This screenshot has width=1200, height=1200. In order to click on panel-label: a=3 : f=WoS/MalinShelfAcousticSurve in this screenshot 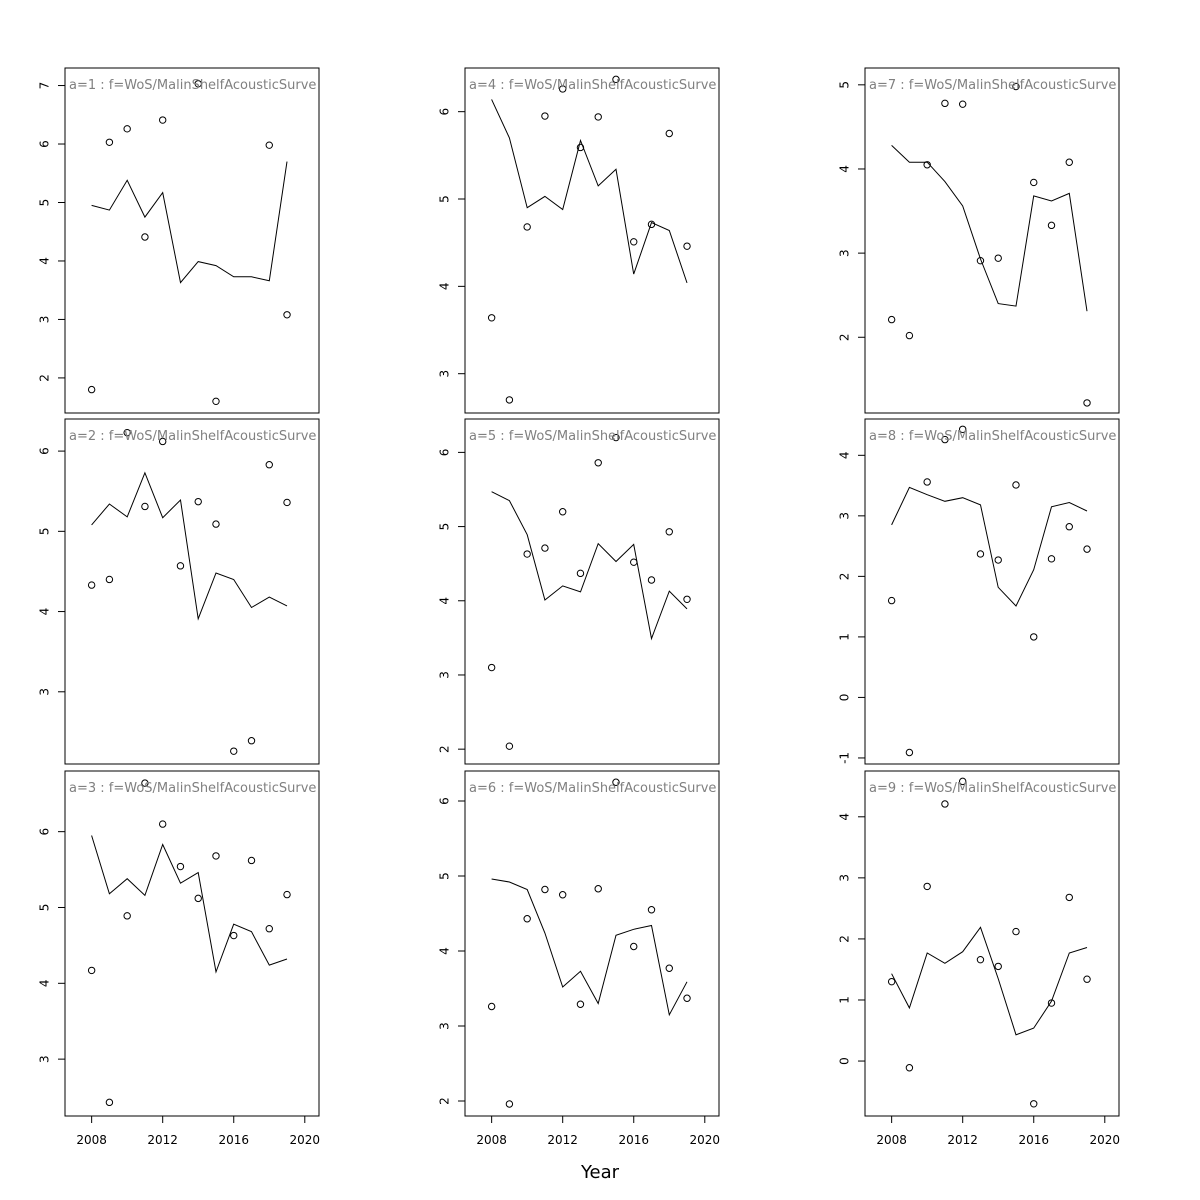, I will do `click(192, 788)`.